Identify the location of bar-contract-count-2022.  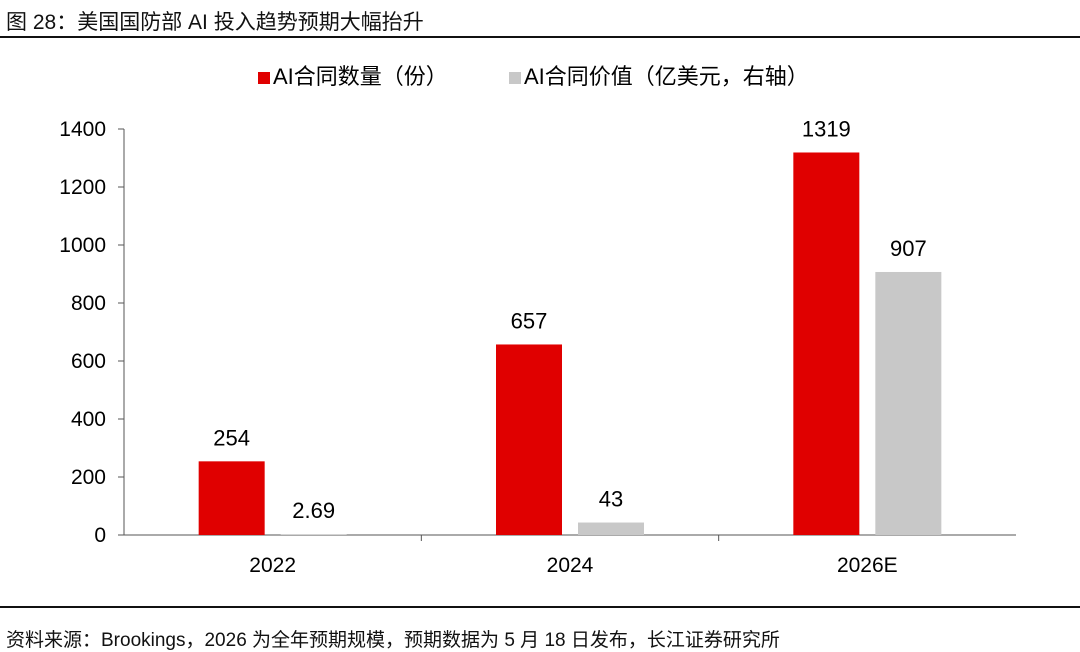
(231, 498).